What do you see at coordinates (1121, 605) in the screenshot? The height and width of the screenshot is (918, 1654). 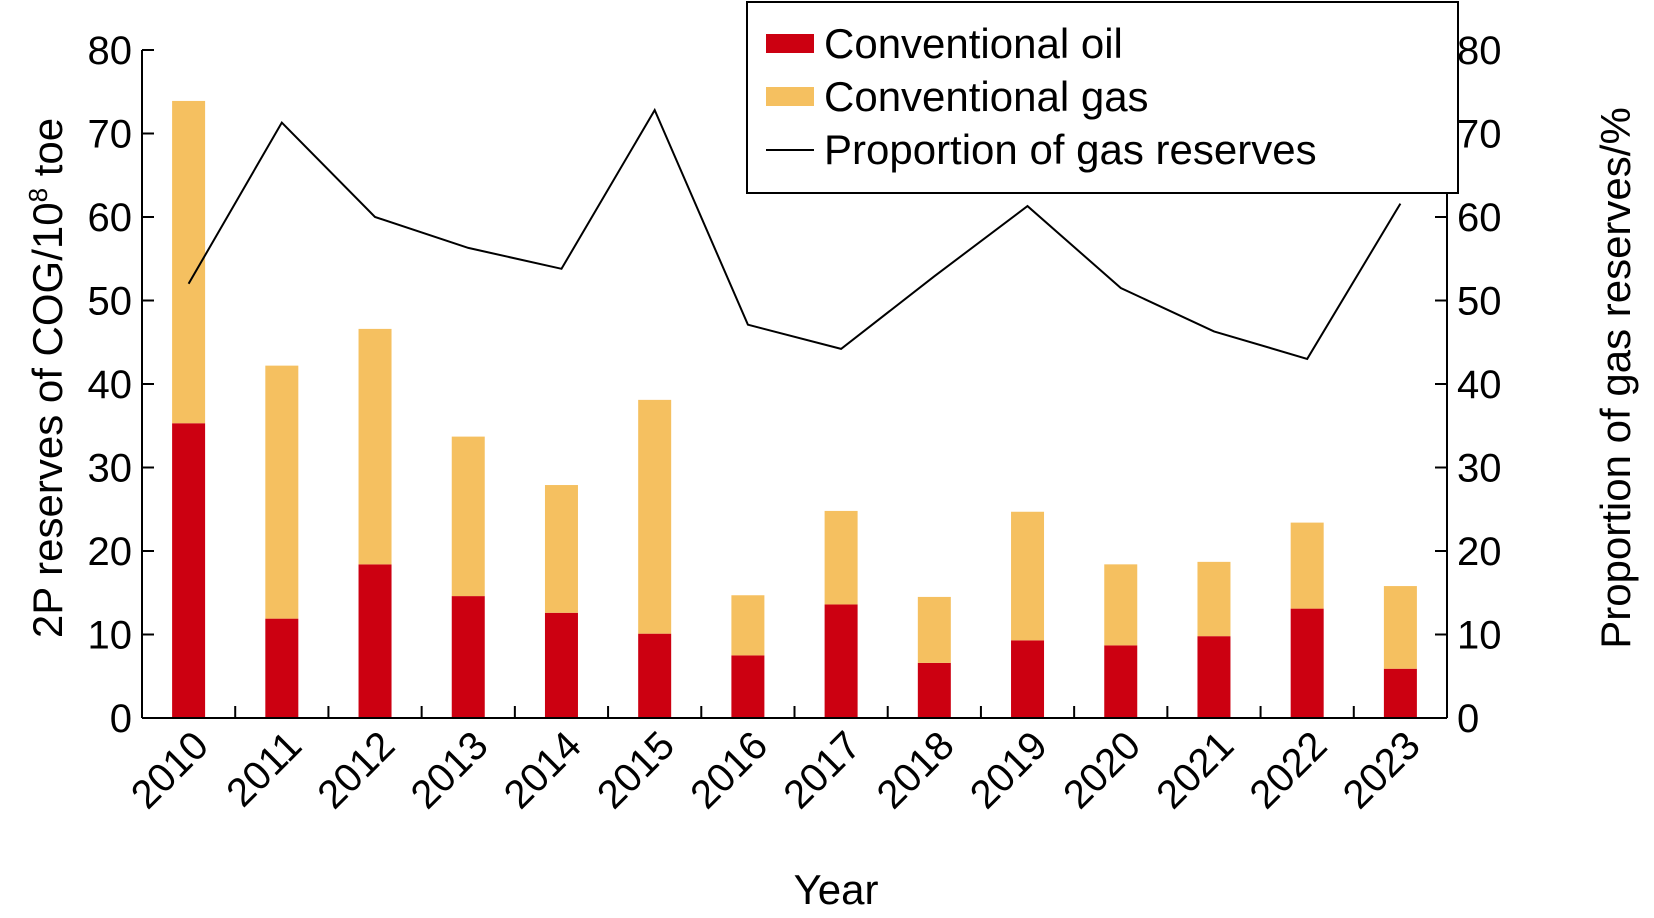 I see `bar-gas-2020` at bounding box center [1121, 605].